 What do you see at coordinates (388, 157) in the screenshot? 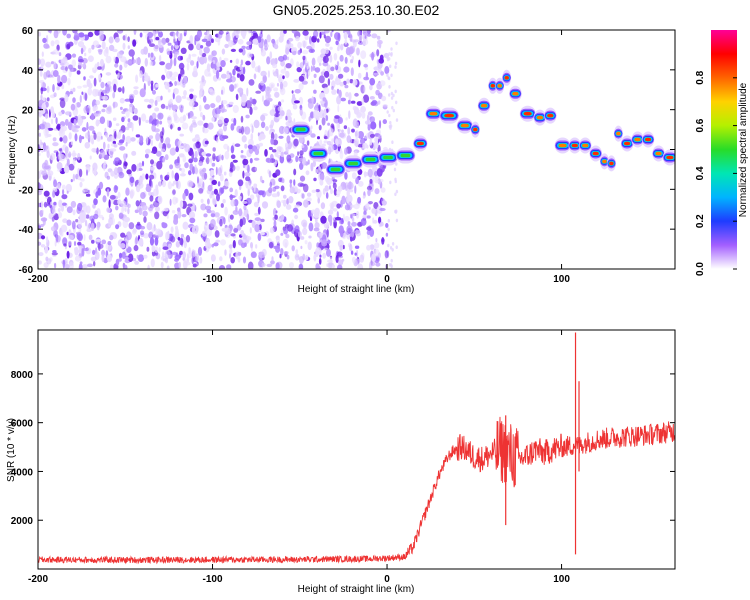
I see `track-segment` at bounding box center [388, 157].